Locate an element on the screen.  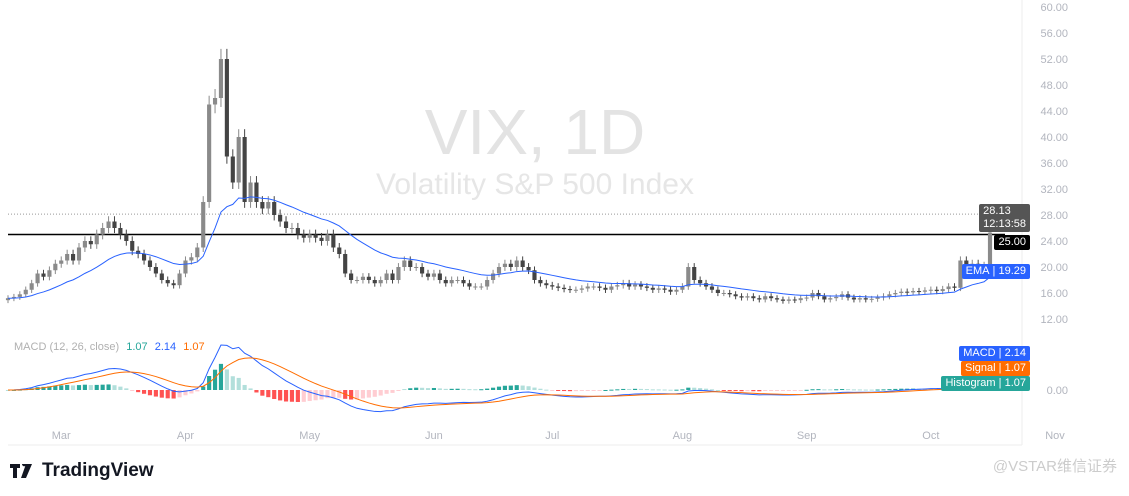
y-tick-label: 12.00 is located at coordinates (1054, 320).